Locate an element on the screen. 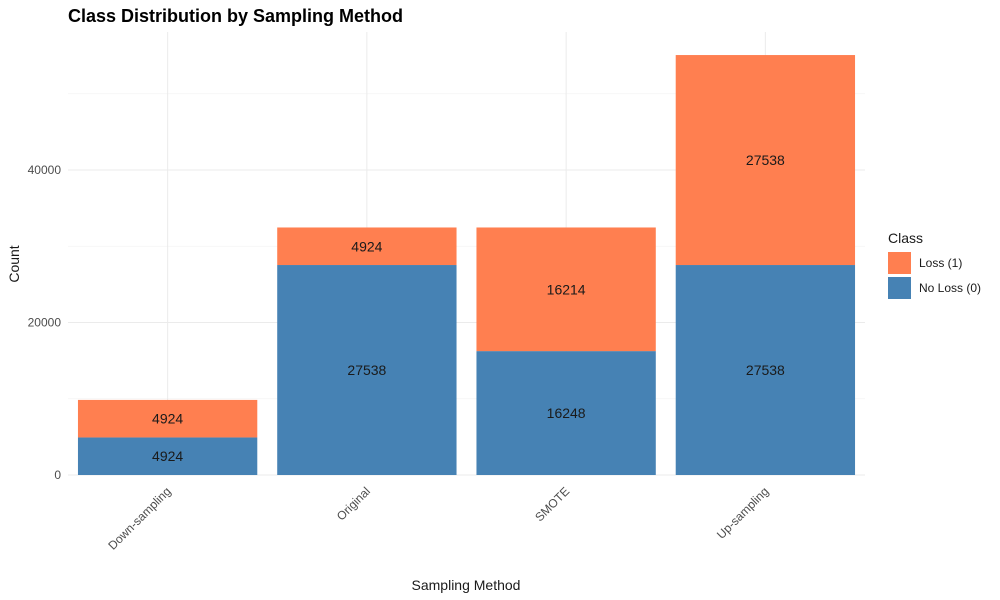  y-tick-label: 20000 is located at coordinates (45, 323).